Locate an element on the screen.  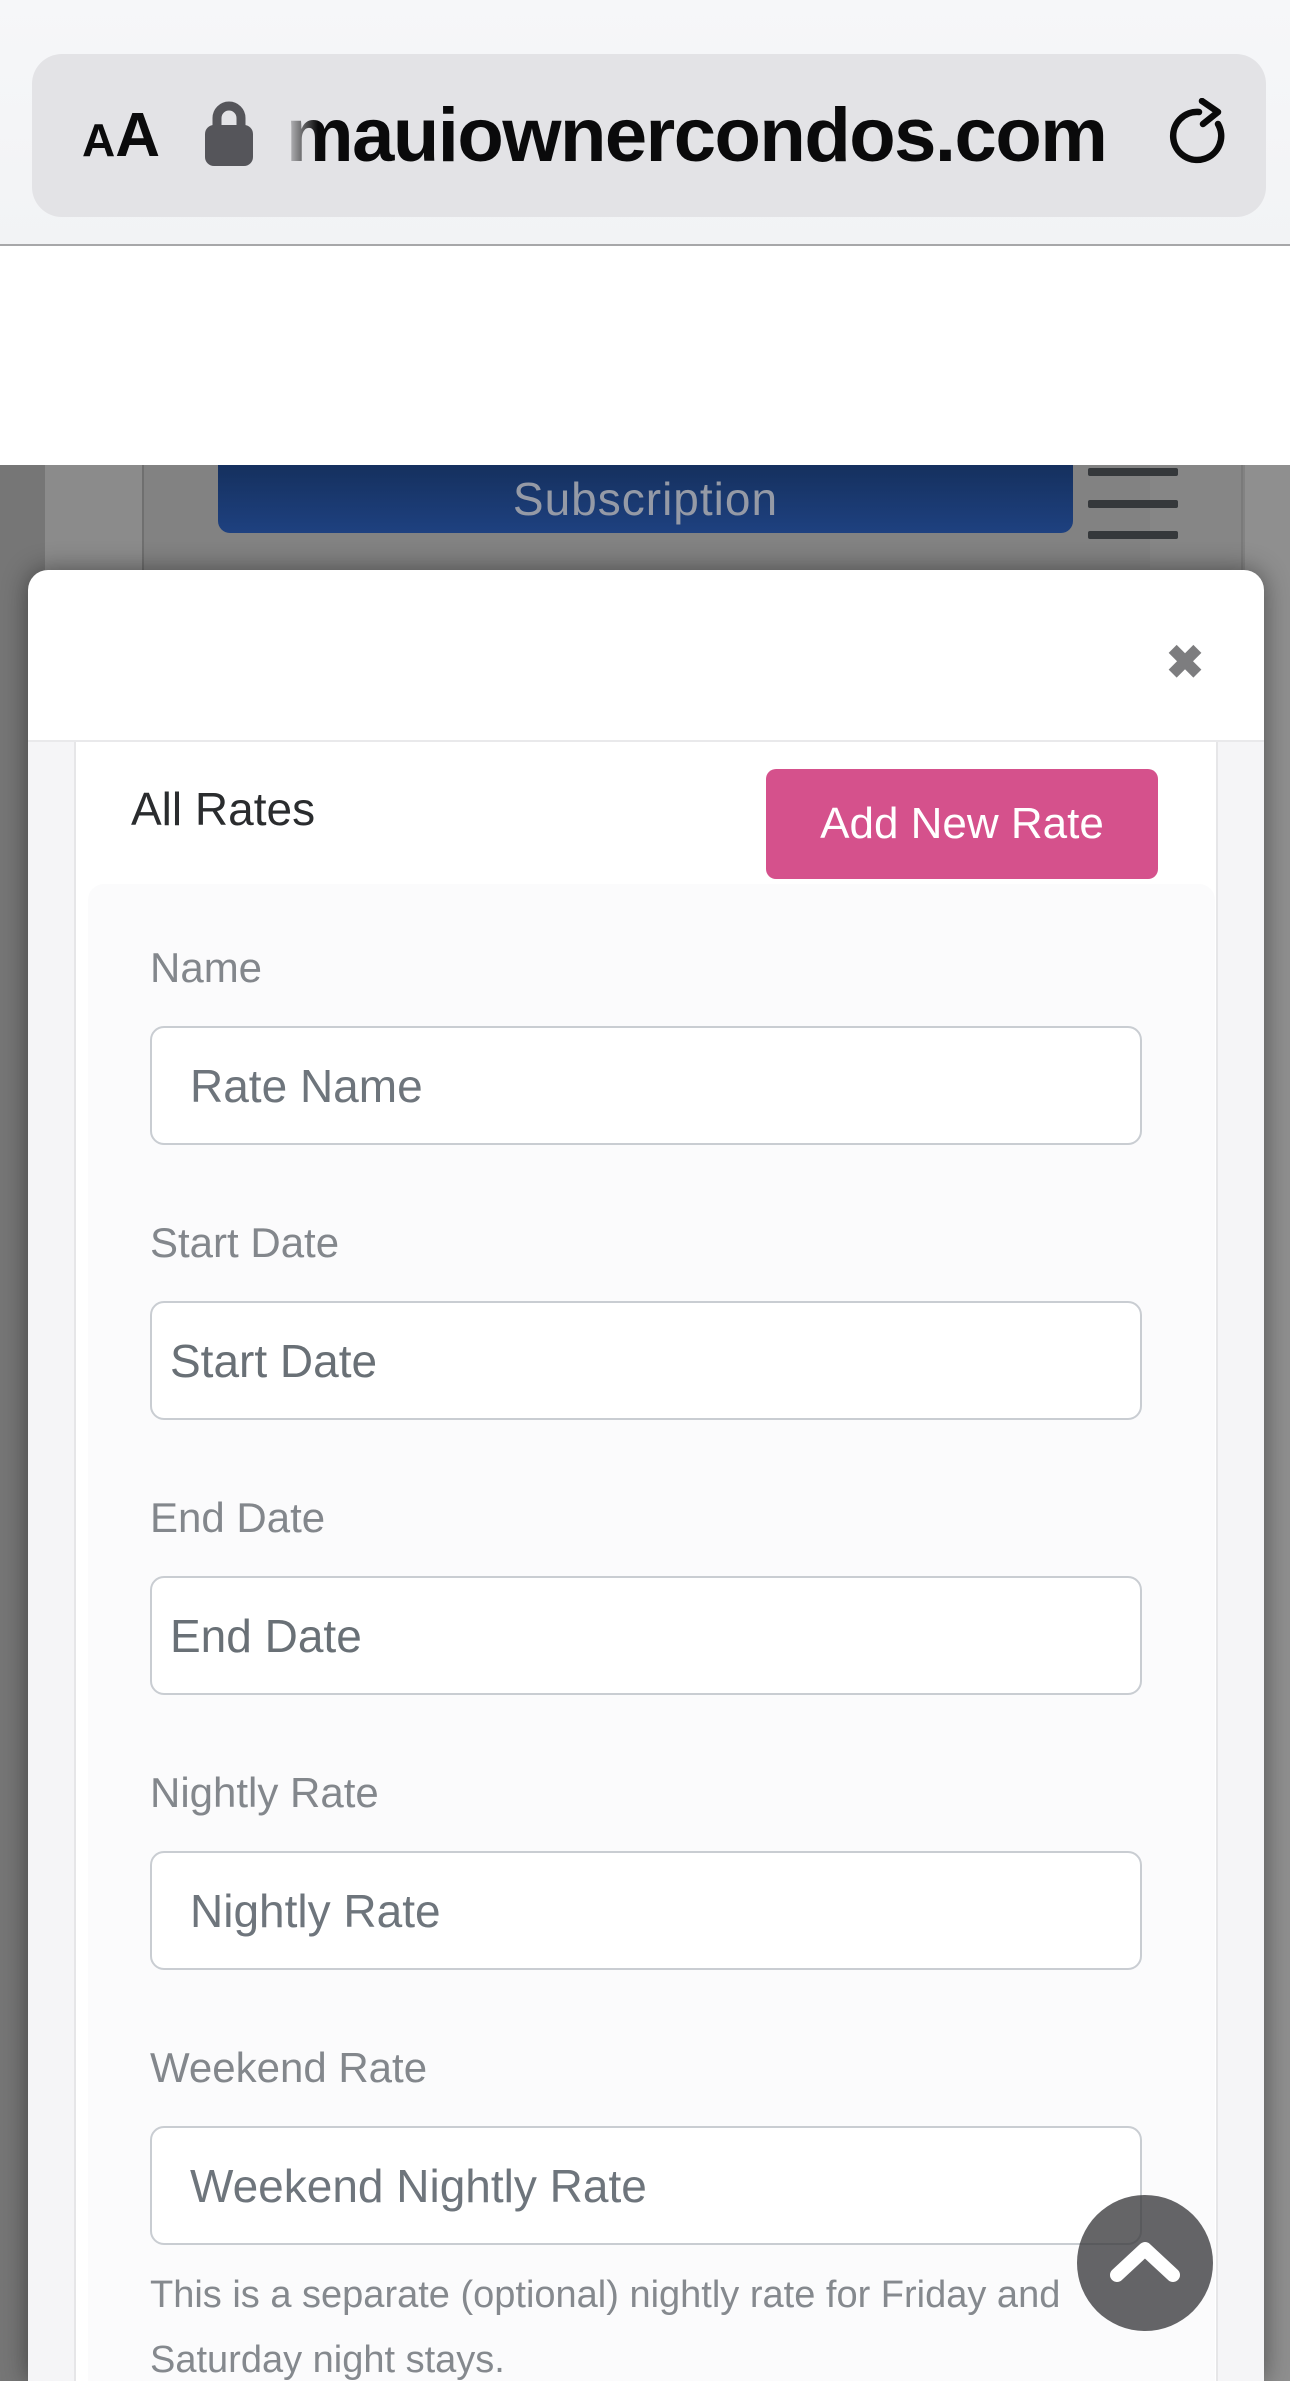
form-field-name: Name is located at coordinates (646, 1044).